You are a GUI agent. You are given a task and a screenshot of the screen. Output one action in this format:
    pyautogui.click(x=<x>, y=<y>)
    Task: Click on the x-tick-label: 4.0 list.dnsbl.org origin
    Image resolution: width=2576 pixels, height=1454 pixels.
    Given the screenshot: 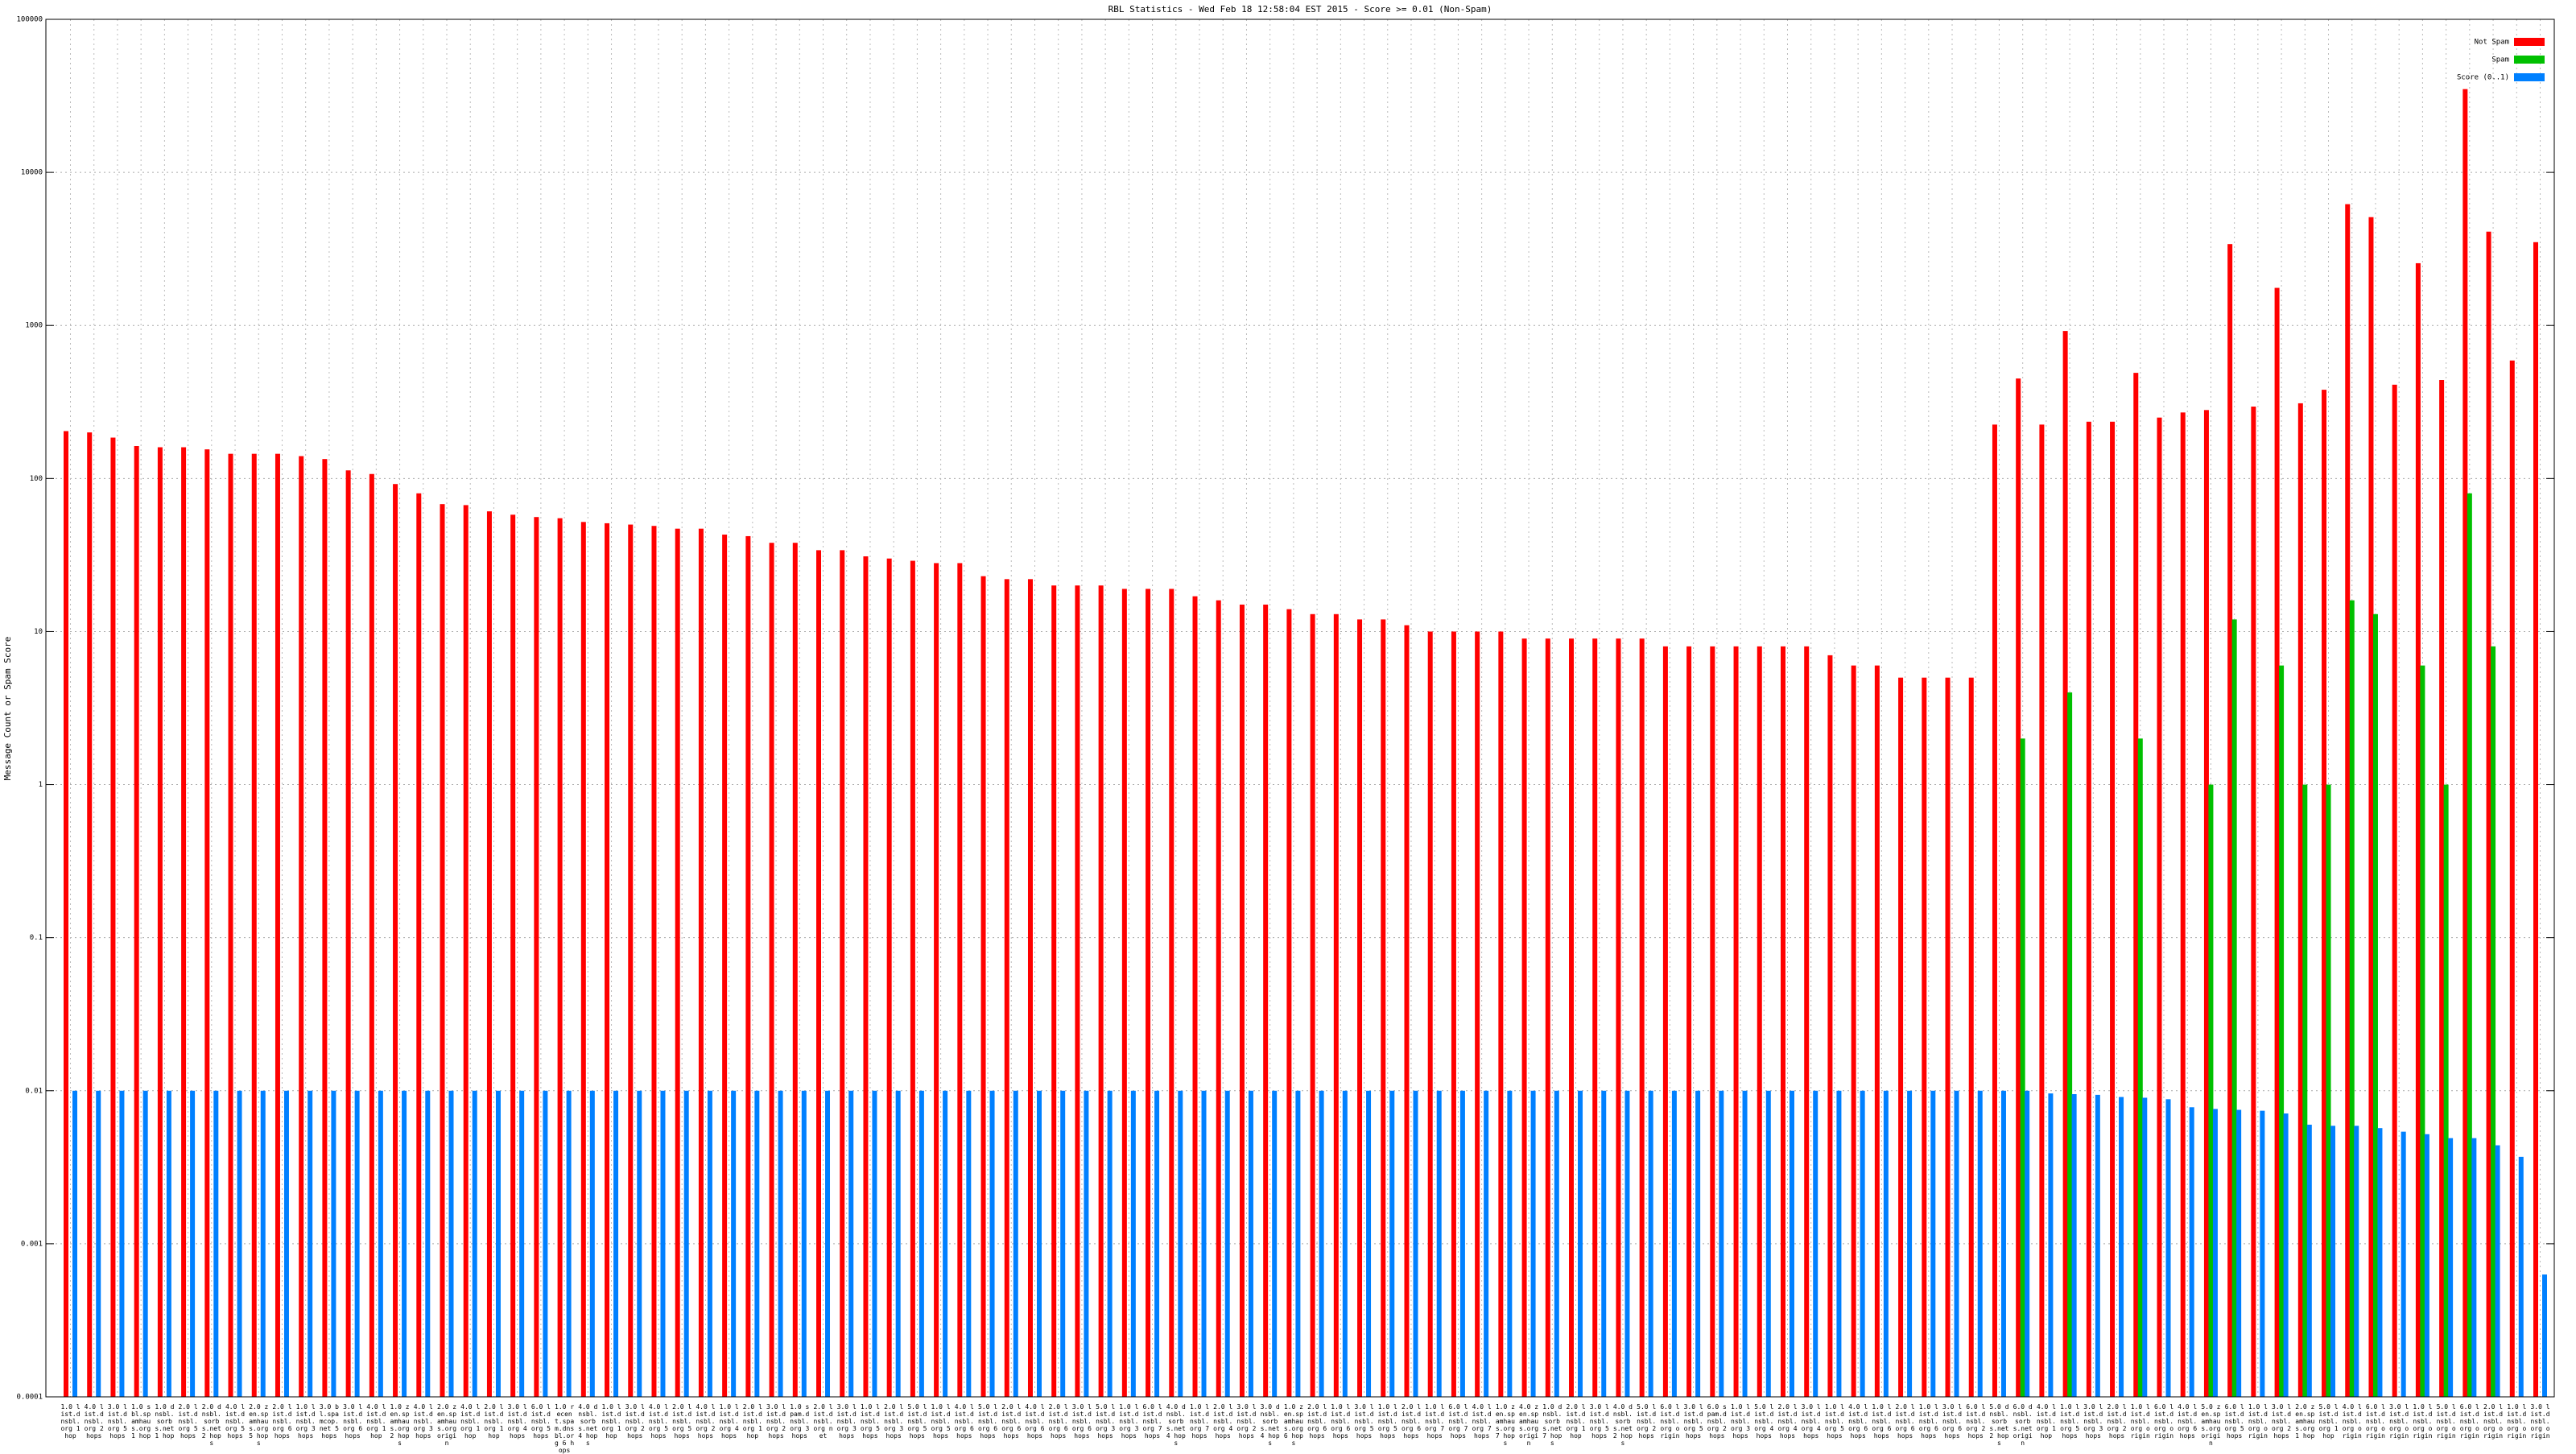 What is the action you would take?
    pyautogui.click(x=2352, y=1421)
    